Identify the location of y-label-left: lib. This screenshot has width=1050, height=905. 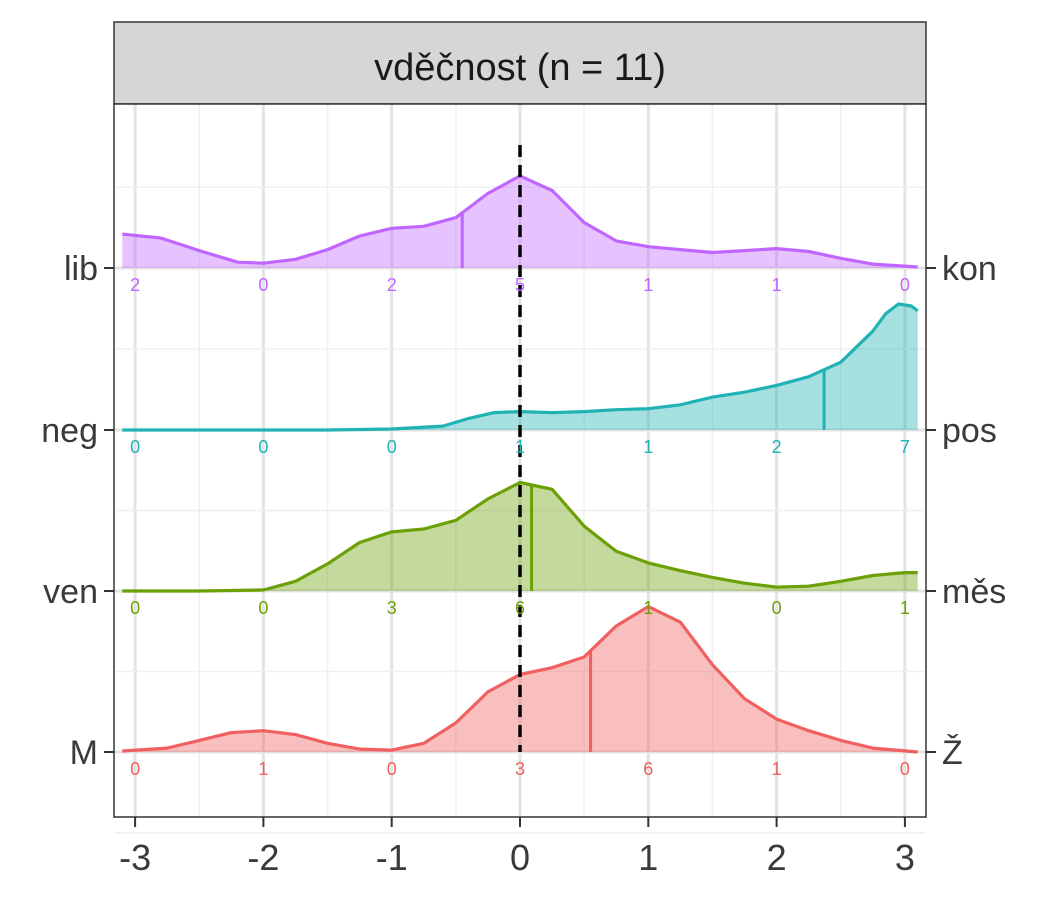
(81, 269).